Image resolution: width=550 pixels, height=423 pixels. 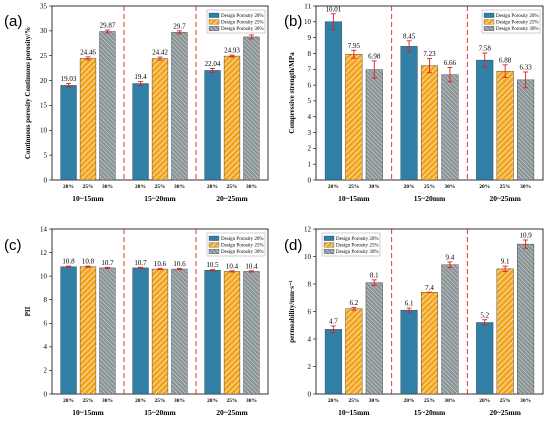 What do you see at coordinates (88, 52) in the screenshot?
I see `data-label: 24.46` at bounding box center [88, 52].